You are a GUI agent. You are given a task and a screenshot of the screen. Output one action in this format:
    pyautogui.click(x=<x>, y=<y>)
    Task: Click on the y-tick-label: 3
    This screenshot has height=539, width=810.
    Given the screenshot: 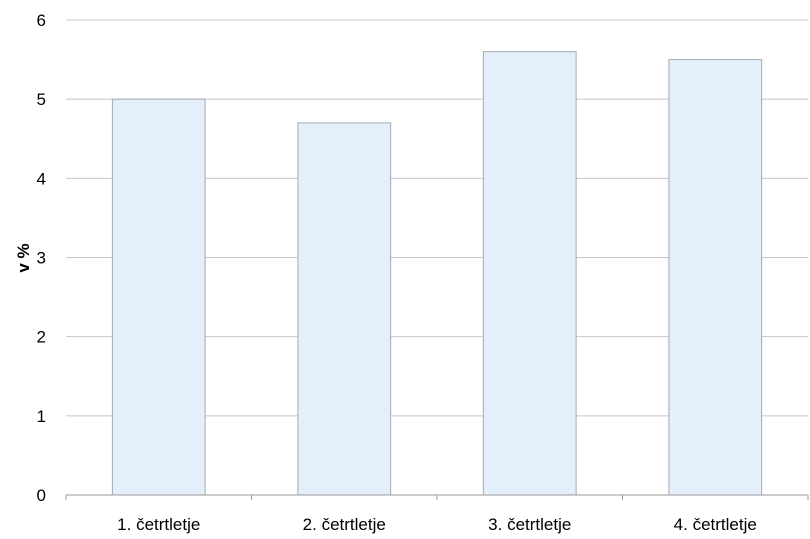 What is the action you would take?
    pyautogui.click(x=41, y=258)
    